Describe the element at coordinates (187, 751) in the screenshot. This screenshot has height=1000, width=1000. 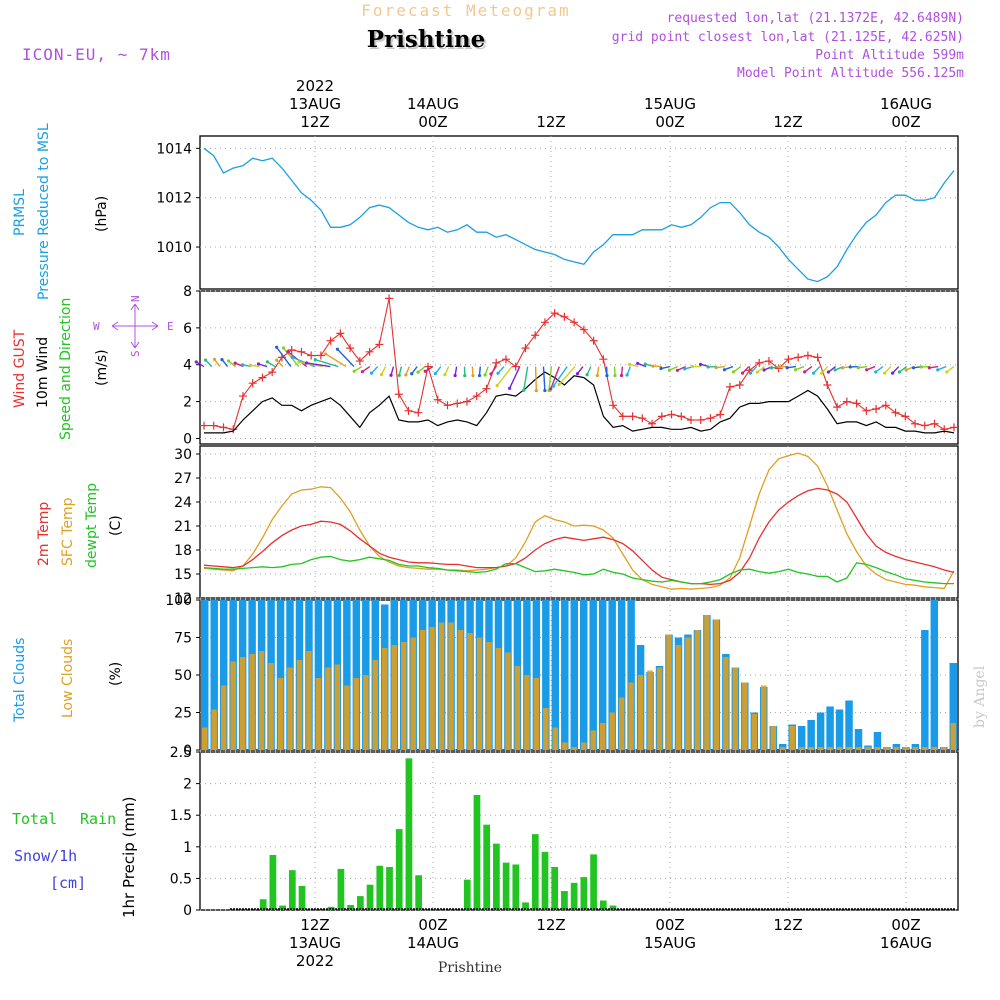
I see `cloud-tick-label: 0` at that location.